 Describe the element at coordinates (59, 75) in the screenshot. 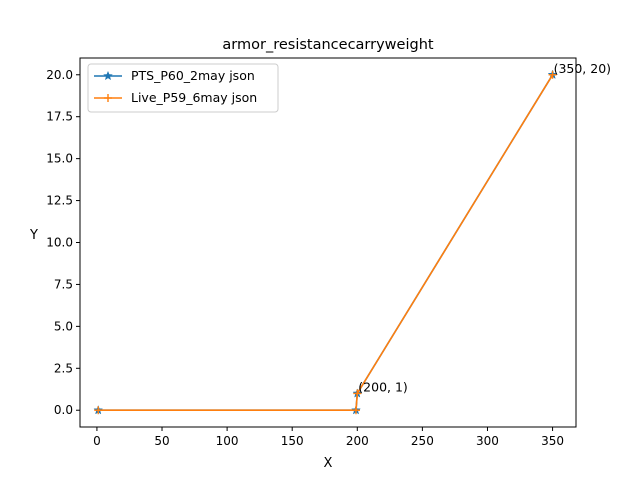

I see `y-tick-label: 20.0` at that location.